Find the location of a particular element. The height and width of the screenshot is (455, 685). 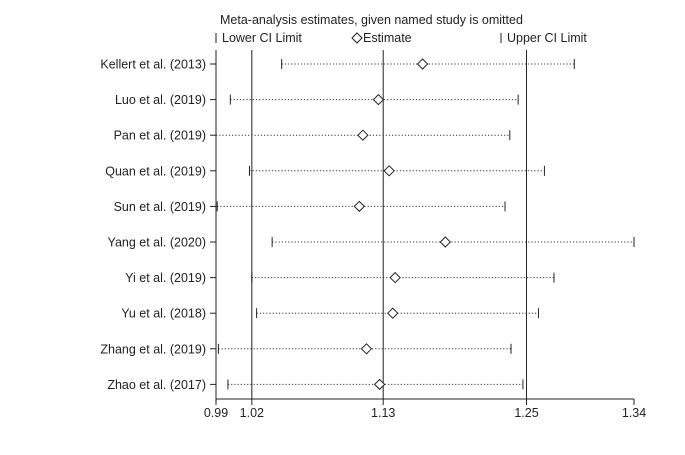

legend-upper-label: Upper CI Limit is located at coordinates (547, 38).